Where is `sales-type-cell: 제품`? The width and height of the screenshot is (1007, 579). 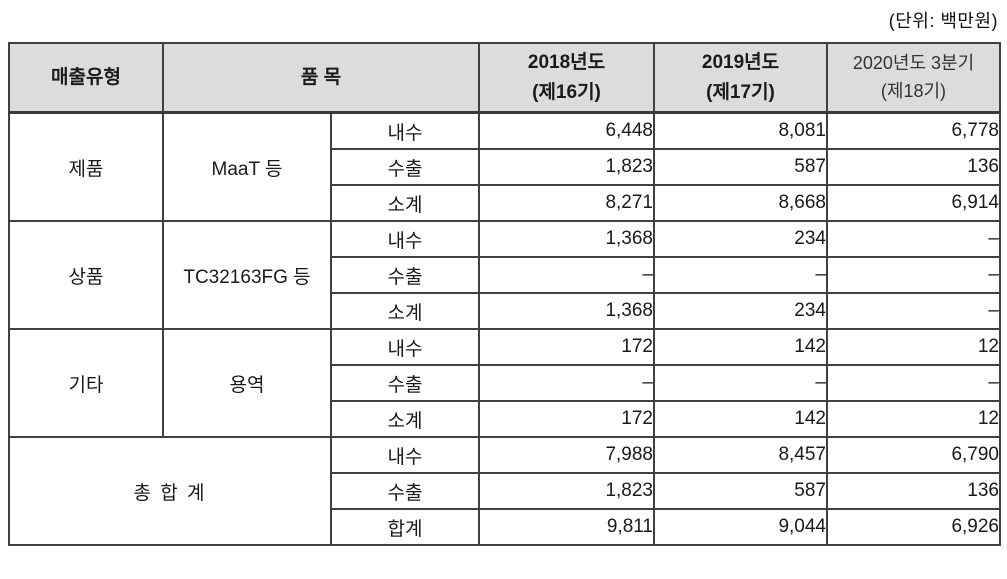
sales-type-cell: 제품 is located at coordinates (86, 166).